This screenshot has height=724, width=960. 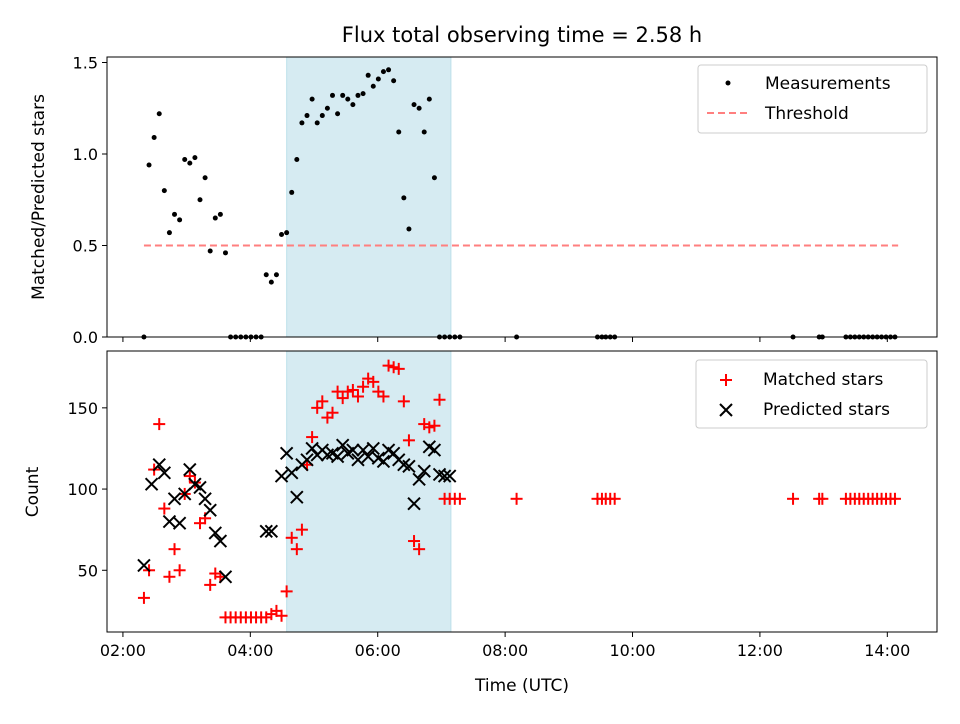 What do you see at coordinates (632, 650) in the screenshot?
I see `x-tick-label: 10:00` at bounding box center [632, 650].